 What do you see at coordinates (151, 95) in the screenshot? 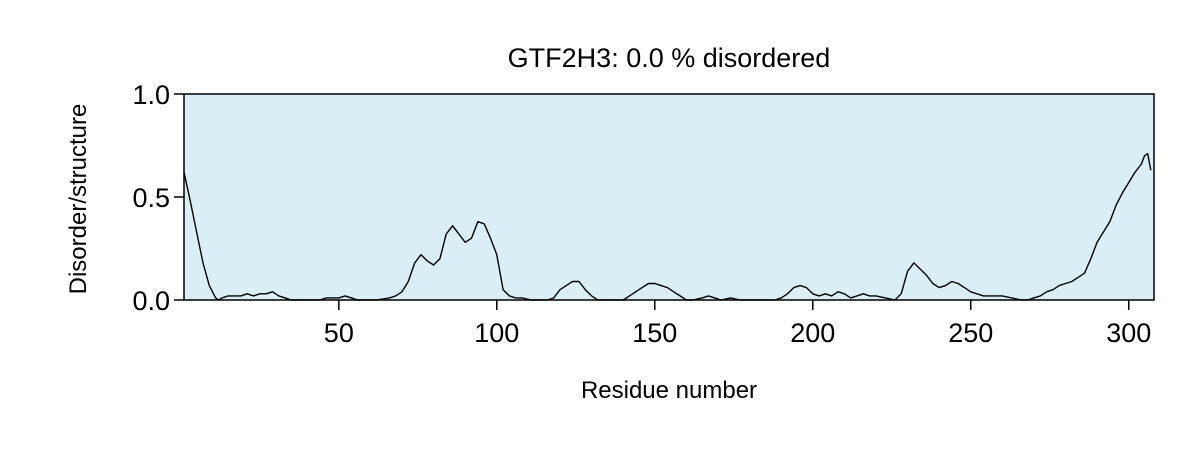
I see `y-tick-label: 1.0` at bounding box center [151, 95].